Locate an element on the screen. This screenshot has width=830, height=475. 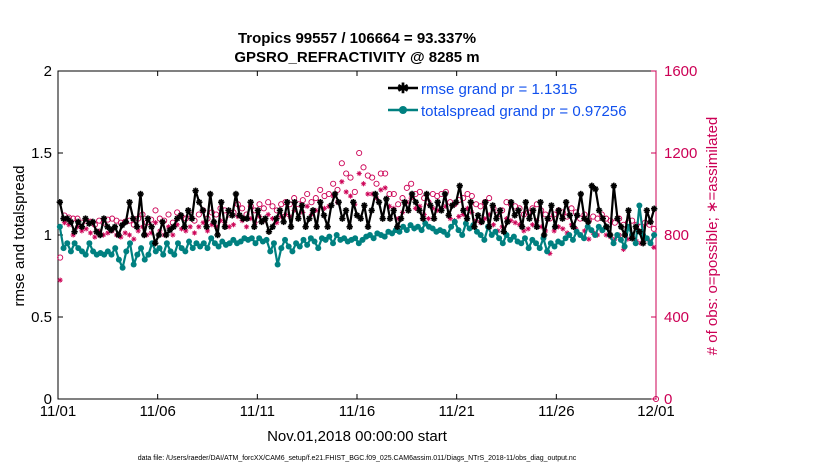
legend-box is located at coordinates (519, 97).